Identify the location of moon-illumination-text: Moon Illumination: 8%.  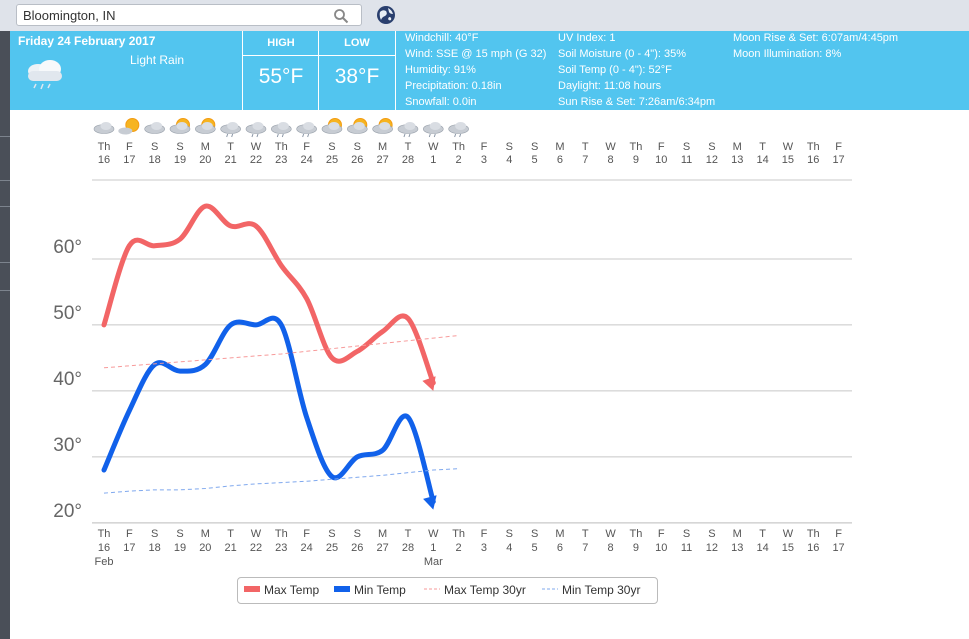
(787, 54).